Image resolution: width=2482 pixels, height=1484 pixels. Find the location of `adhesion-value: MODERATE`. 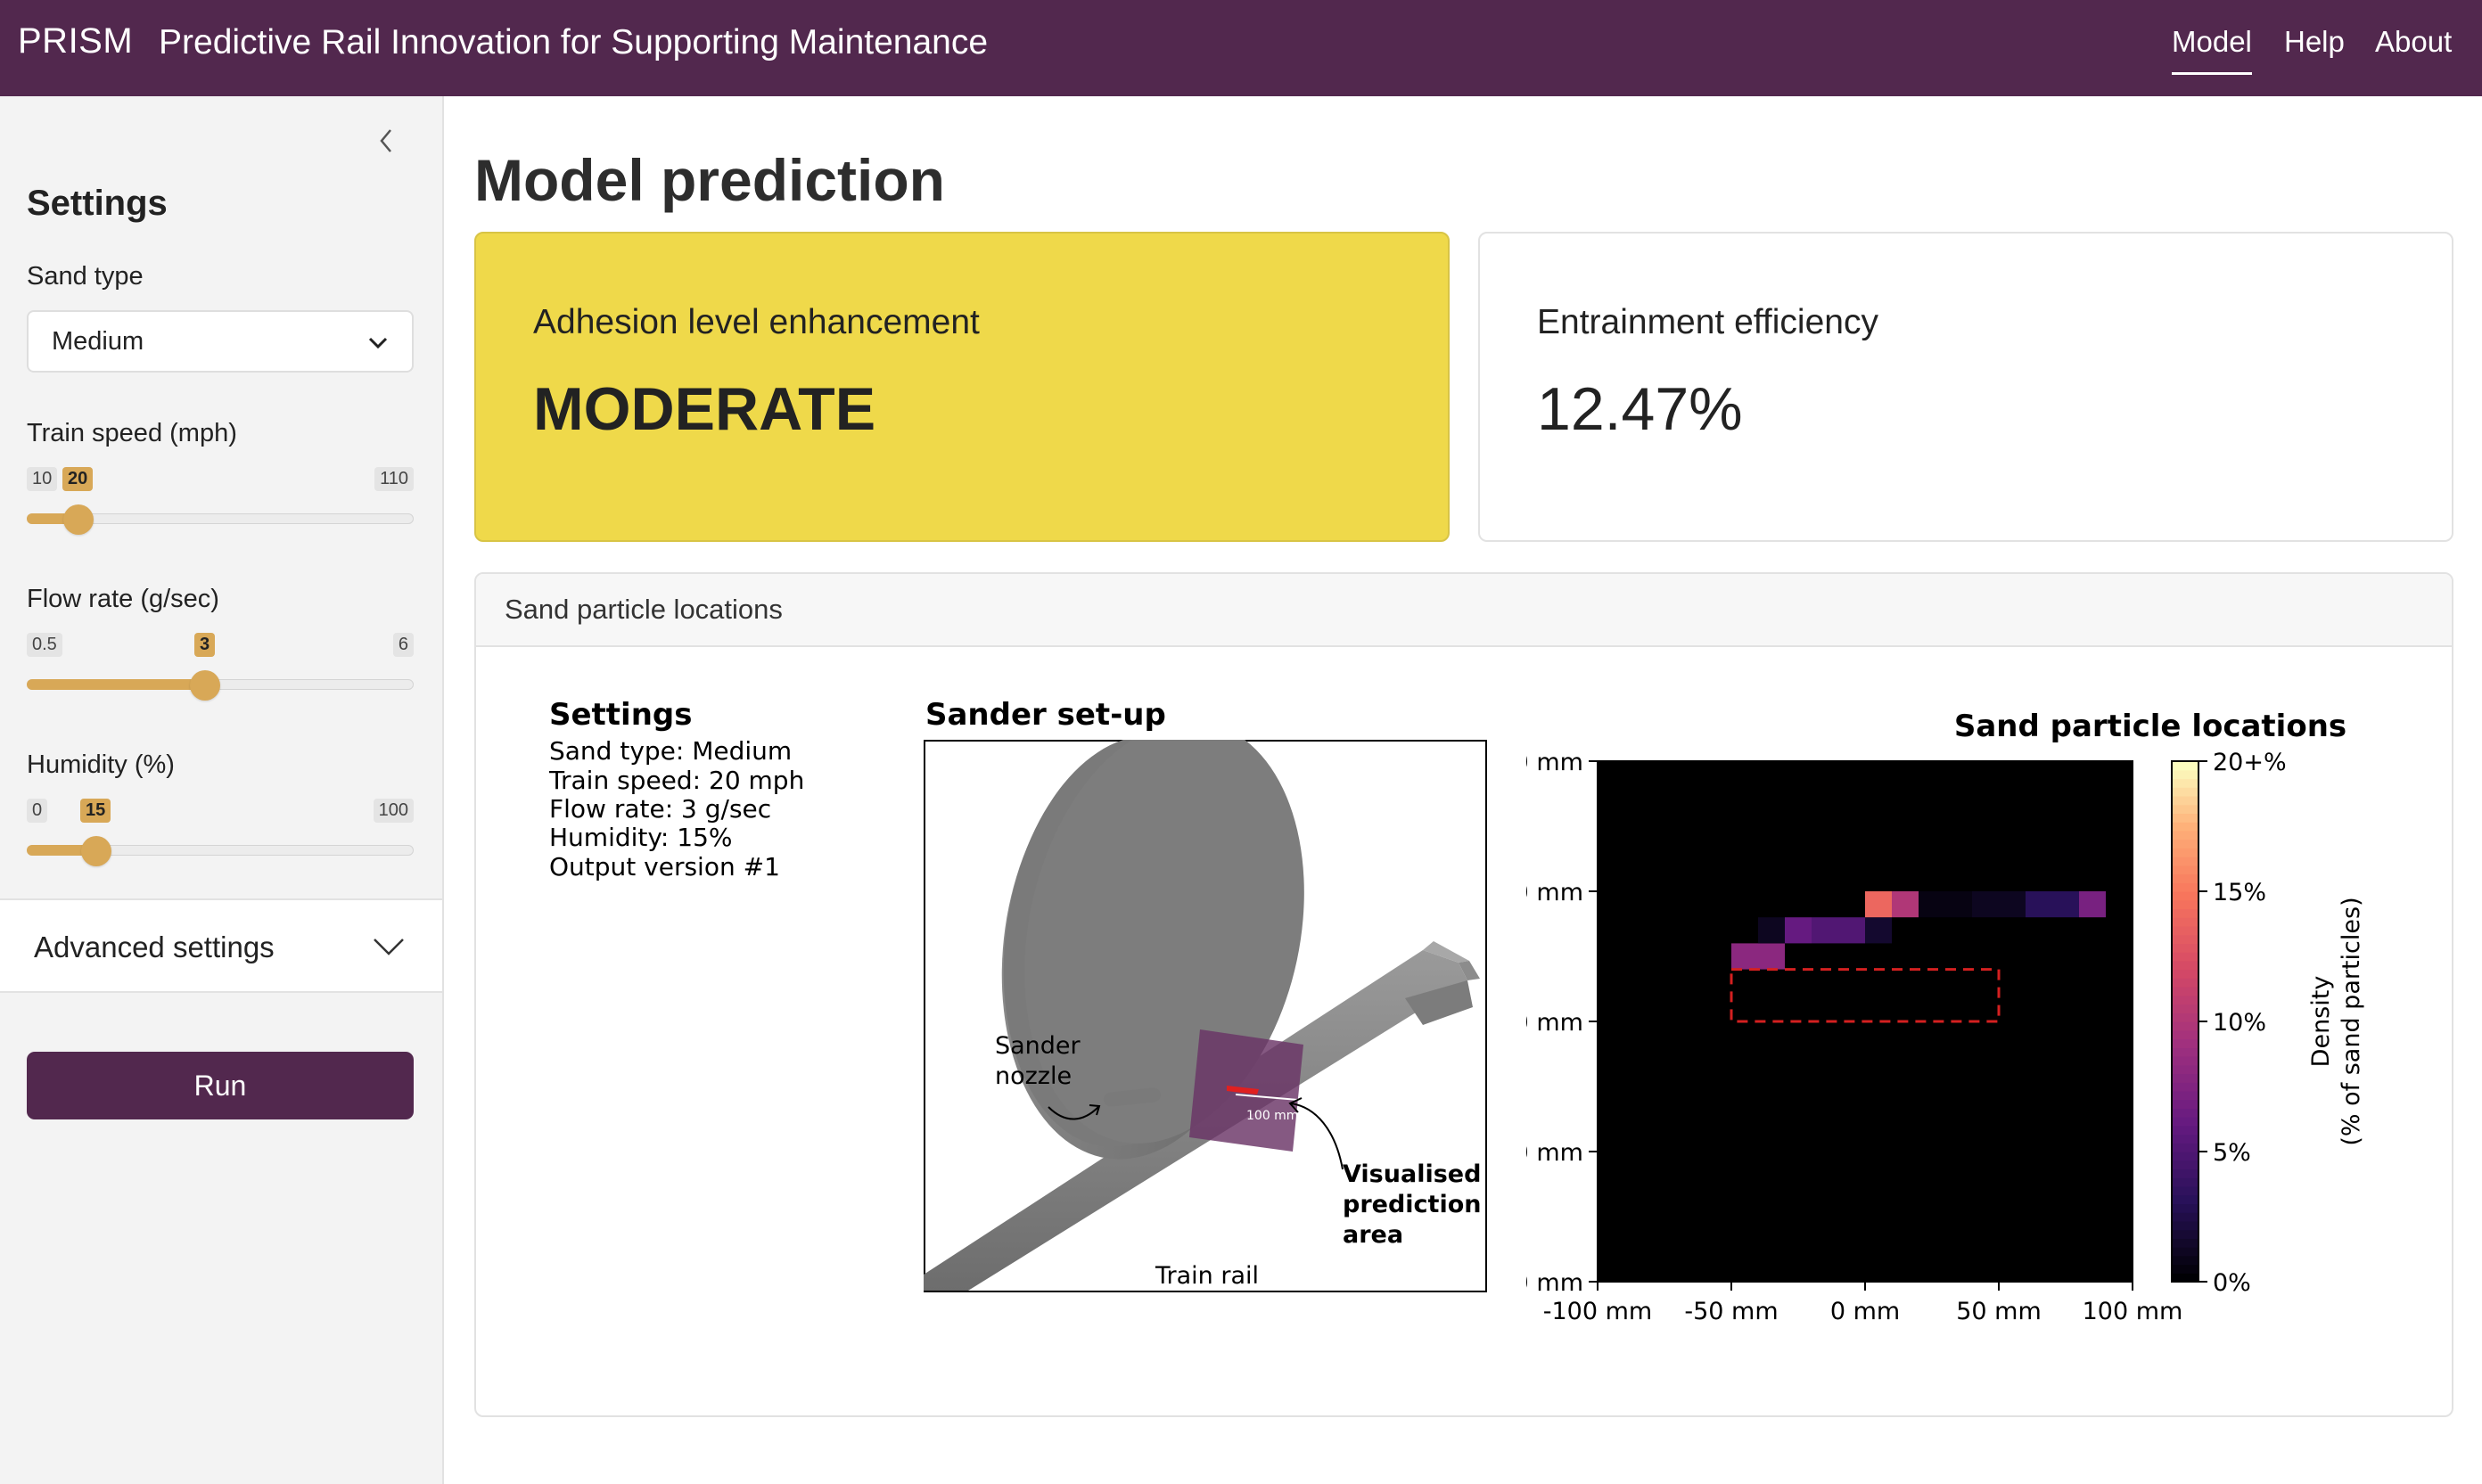

adhesion-value: MODERATE is located at coordinates (704, 409).